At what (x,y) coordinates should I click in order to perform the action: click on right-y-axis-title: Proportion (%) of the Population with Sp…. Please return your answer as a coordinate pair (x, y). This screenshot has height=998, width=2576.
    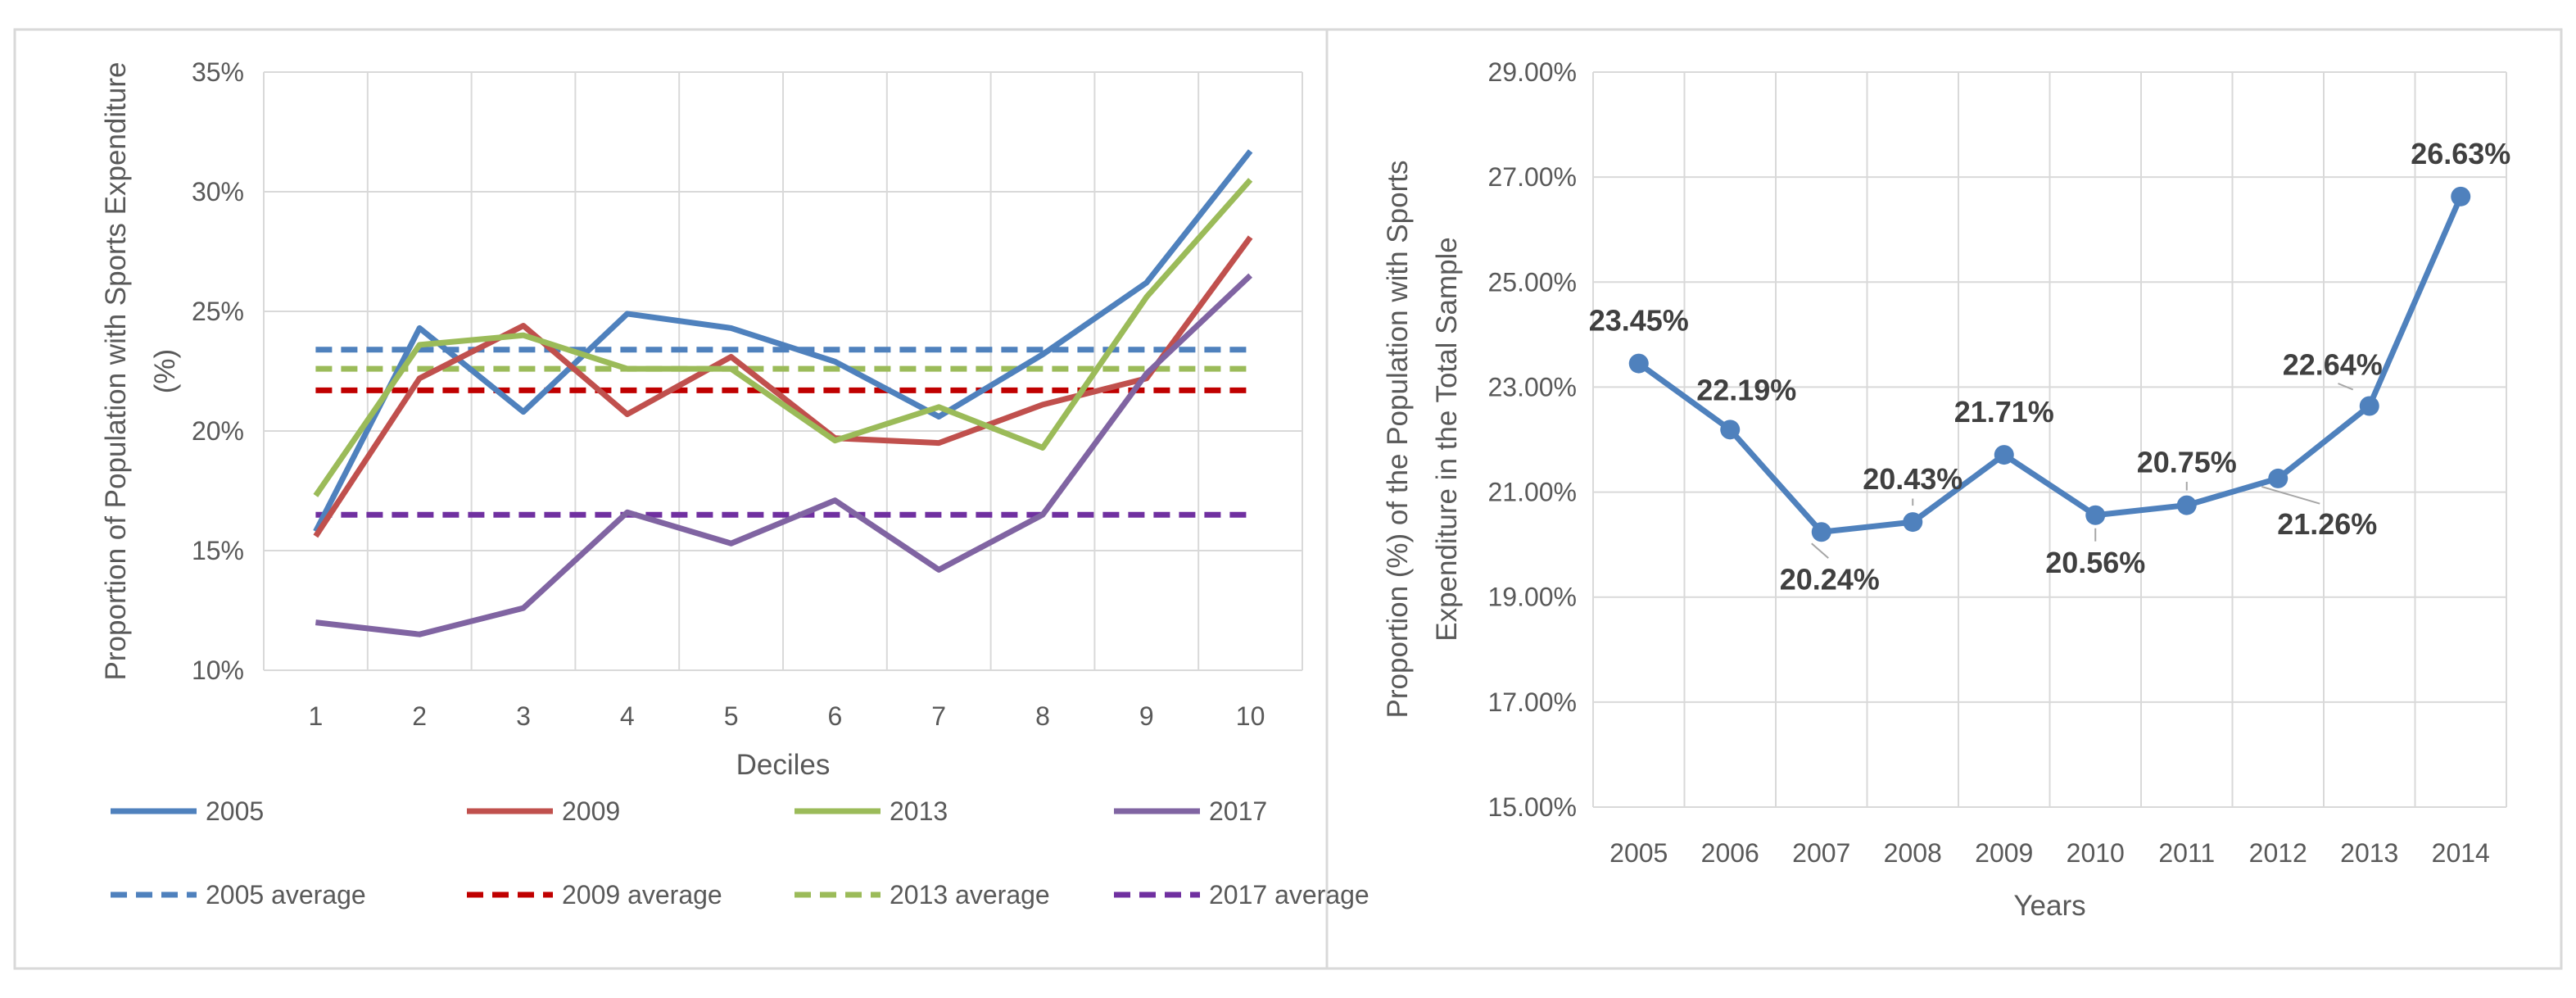
    Looking at the image, I should click on (1422, 440).